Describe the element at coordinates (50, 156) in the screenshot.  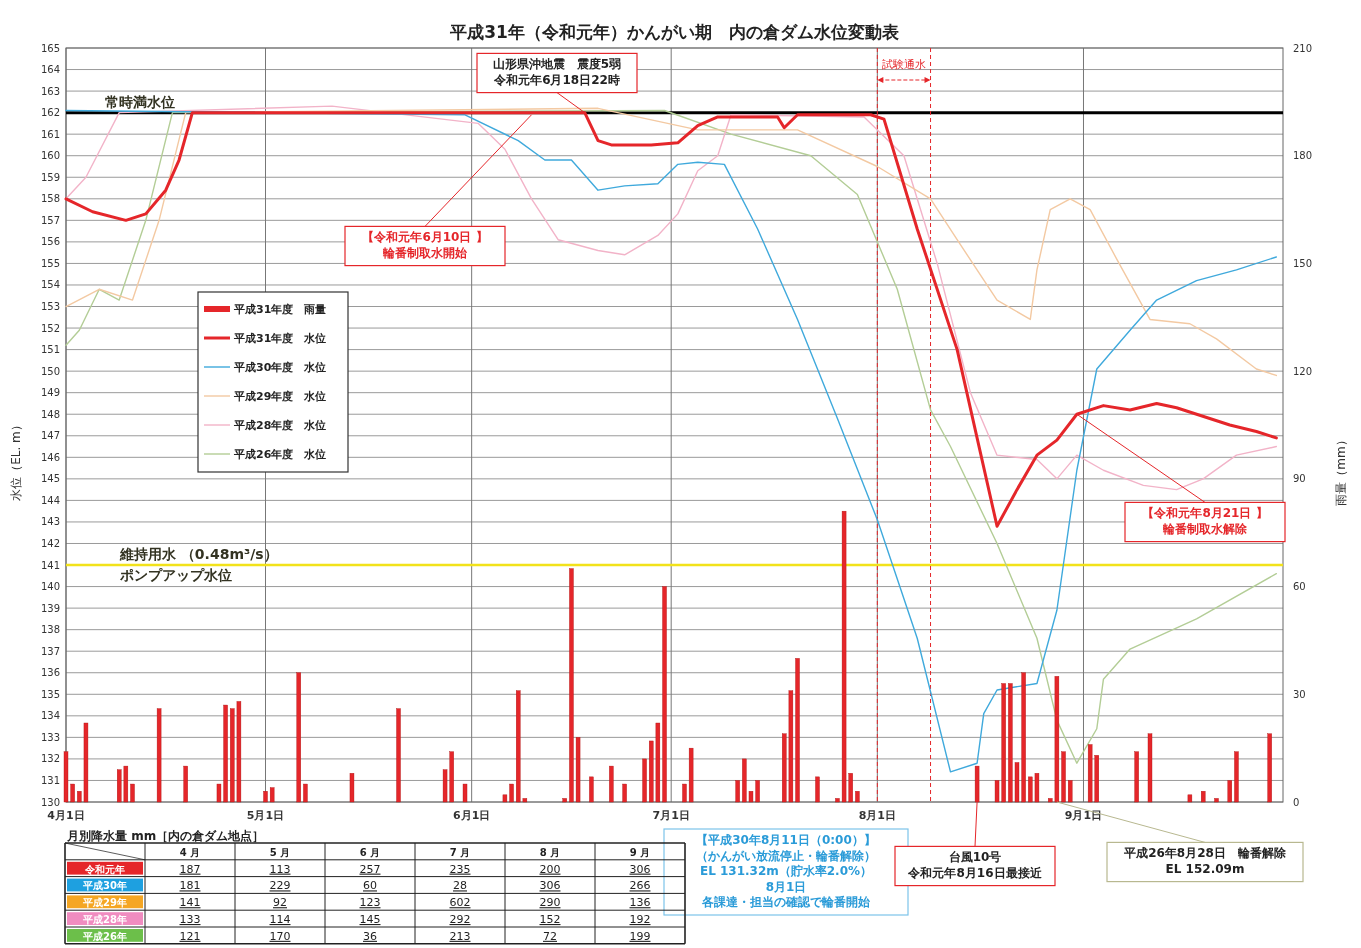
I see `y-tick-label: 160` at that location.